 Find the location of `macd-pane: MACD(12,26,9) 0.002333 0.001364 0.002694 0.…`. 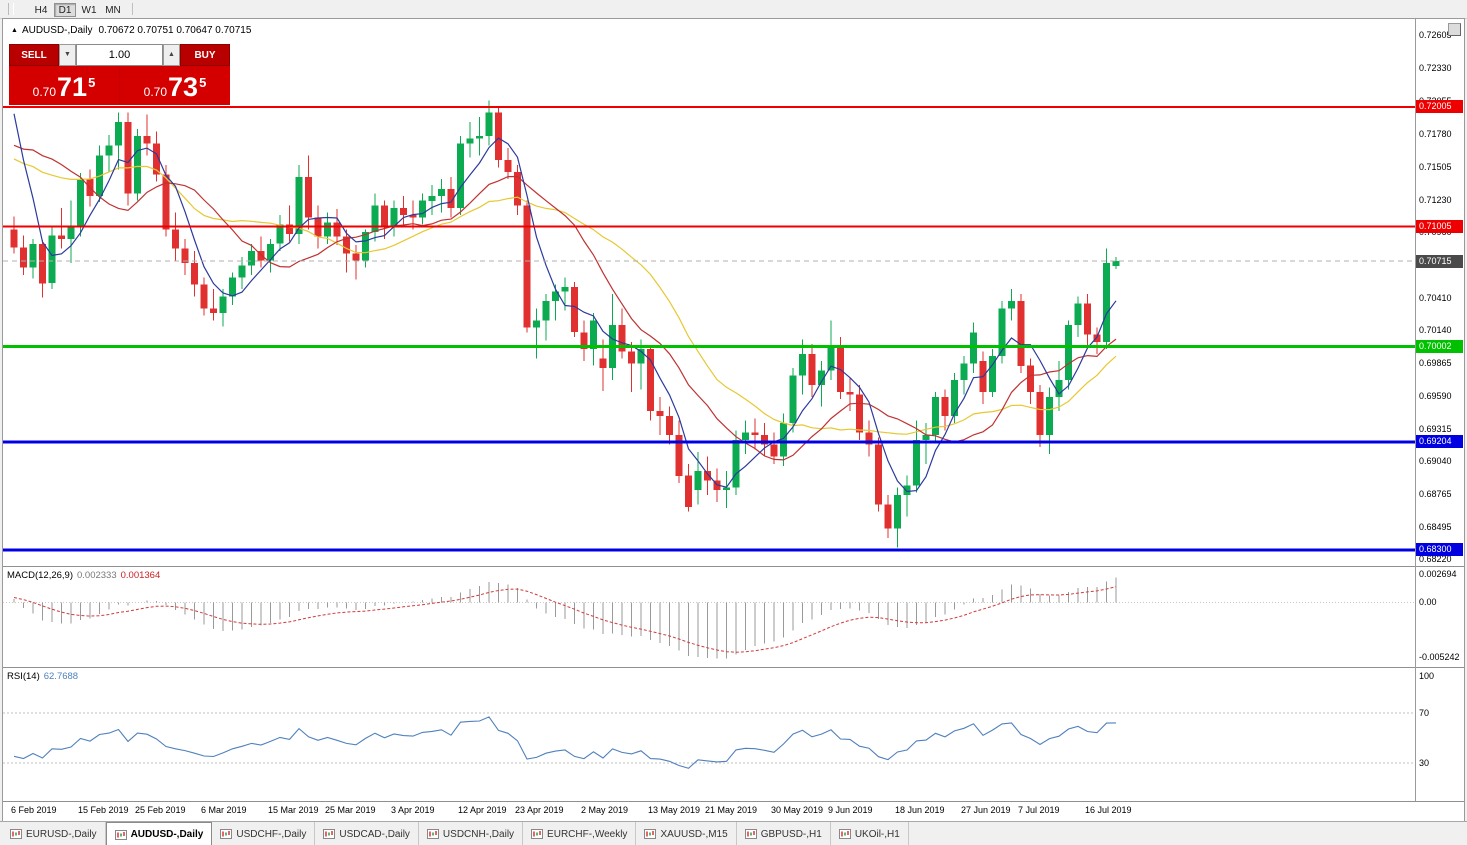

macd-pane: MACD(12,26,9) 0.002333 0.001364 0.002694 0.… is located at coordinates (733, 617).